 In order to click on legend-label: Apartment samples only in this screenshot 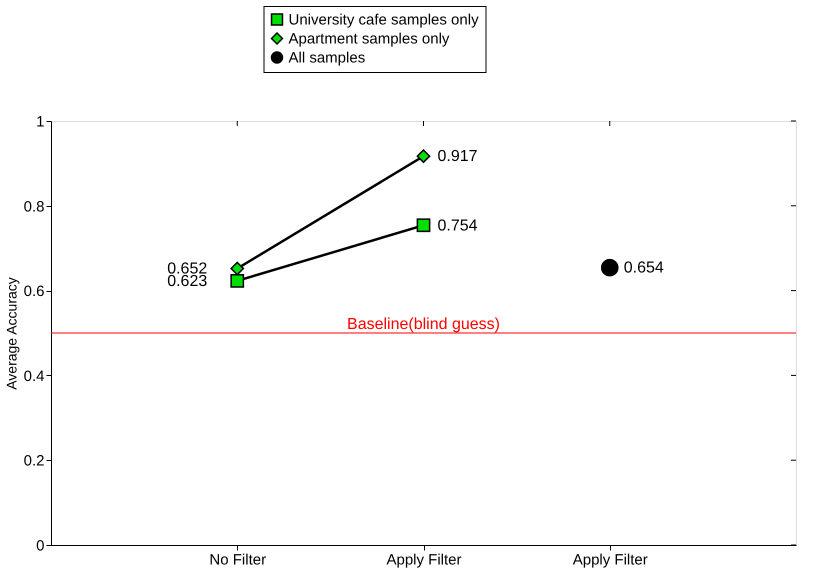, I will do `click(369, 39)`.